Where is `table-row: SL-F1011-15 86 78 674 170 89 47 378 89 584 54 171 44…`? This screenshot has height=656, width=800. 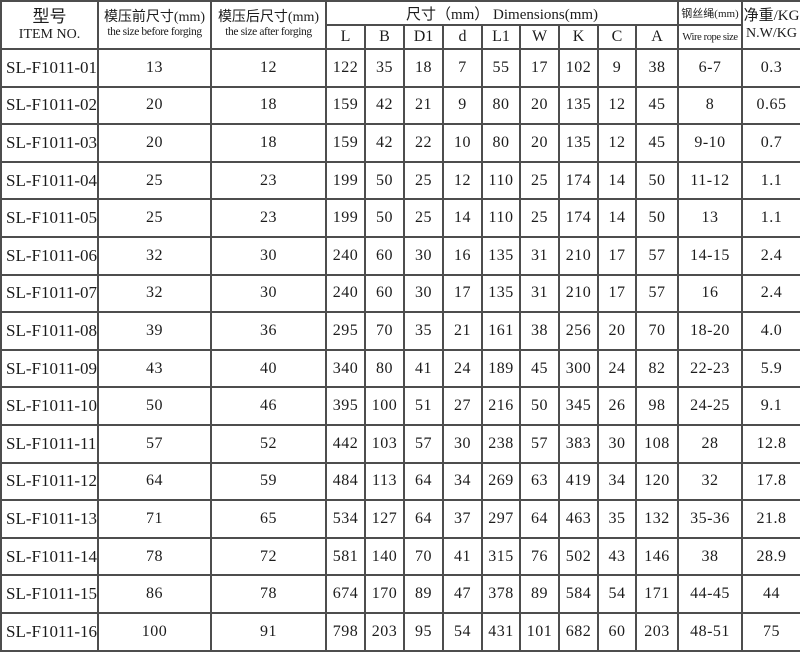 table-row: SL-F1011-15 86 78 674 170 89 47 378 89 584 54 171 44… is located at coordinates (400, 594).